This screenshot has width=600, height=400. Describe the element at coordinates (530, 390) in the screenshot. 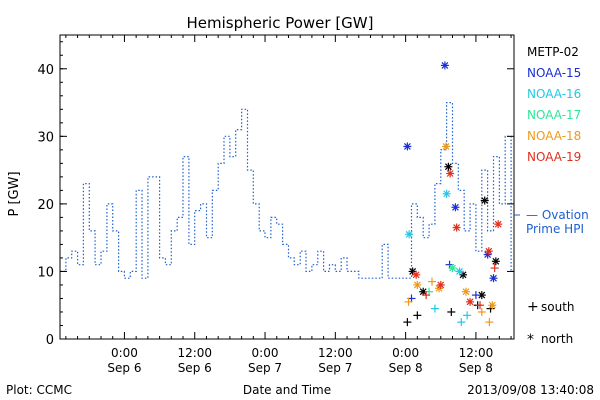

I see `footer-timestamp: 2013/09/08 13:40:08` at that location.